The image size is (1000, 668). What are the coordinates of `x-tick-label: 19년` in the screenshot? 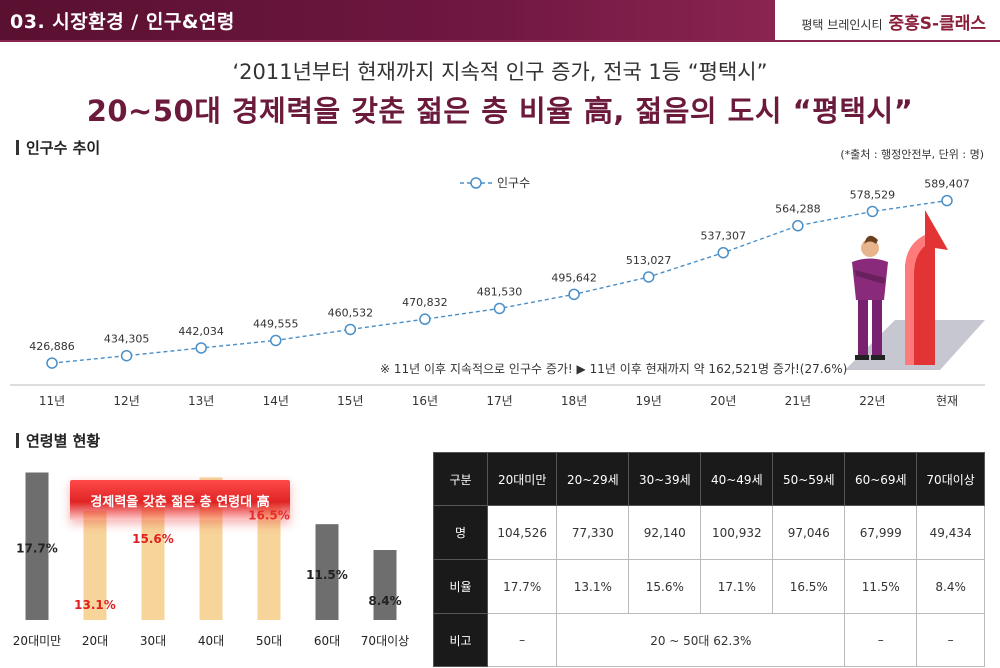 It's located at (649, 401).